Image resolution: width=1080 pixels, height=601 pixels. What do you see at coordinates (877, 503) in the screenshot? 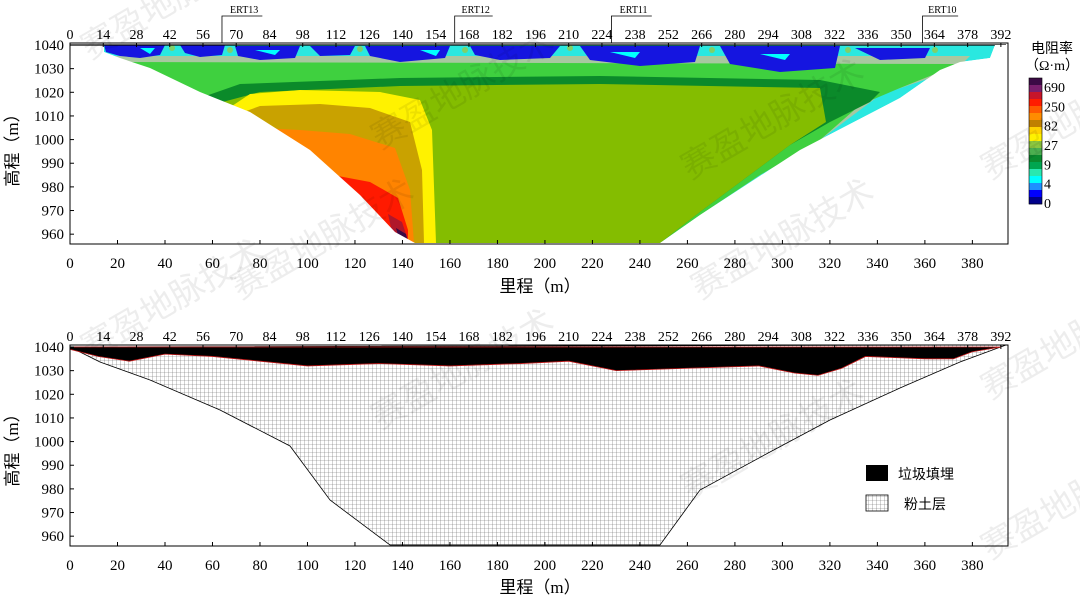
I see `legend-swatch-silt` at bounding box center [877, 503].